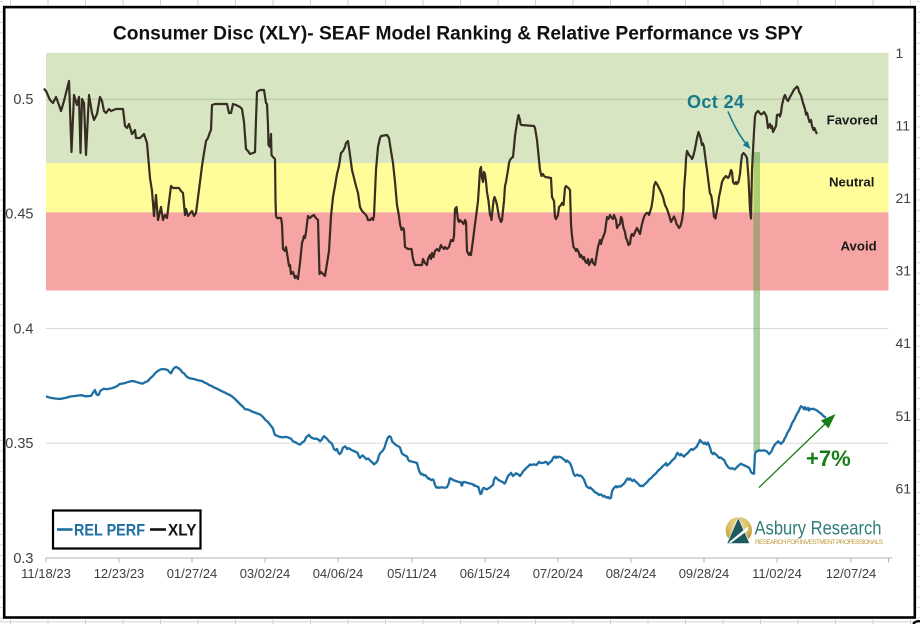 The height and width of the screenshot is (624, 920). What do you see at coordinates (119, 573) in the screenshot?
I see `svg-text: 12/23/23` at bounding box center [119, 573].